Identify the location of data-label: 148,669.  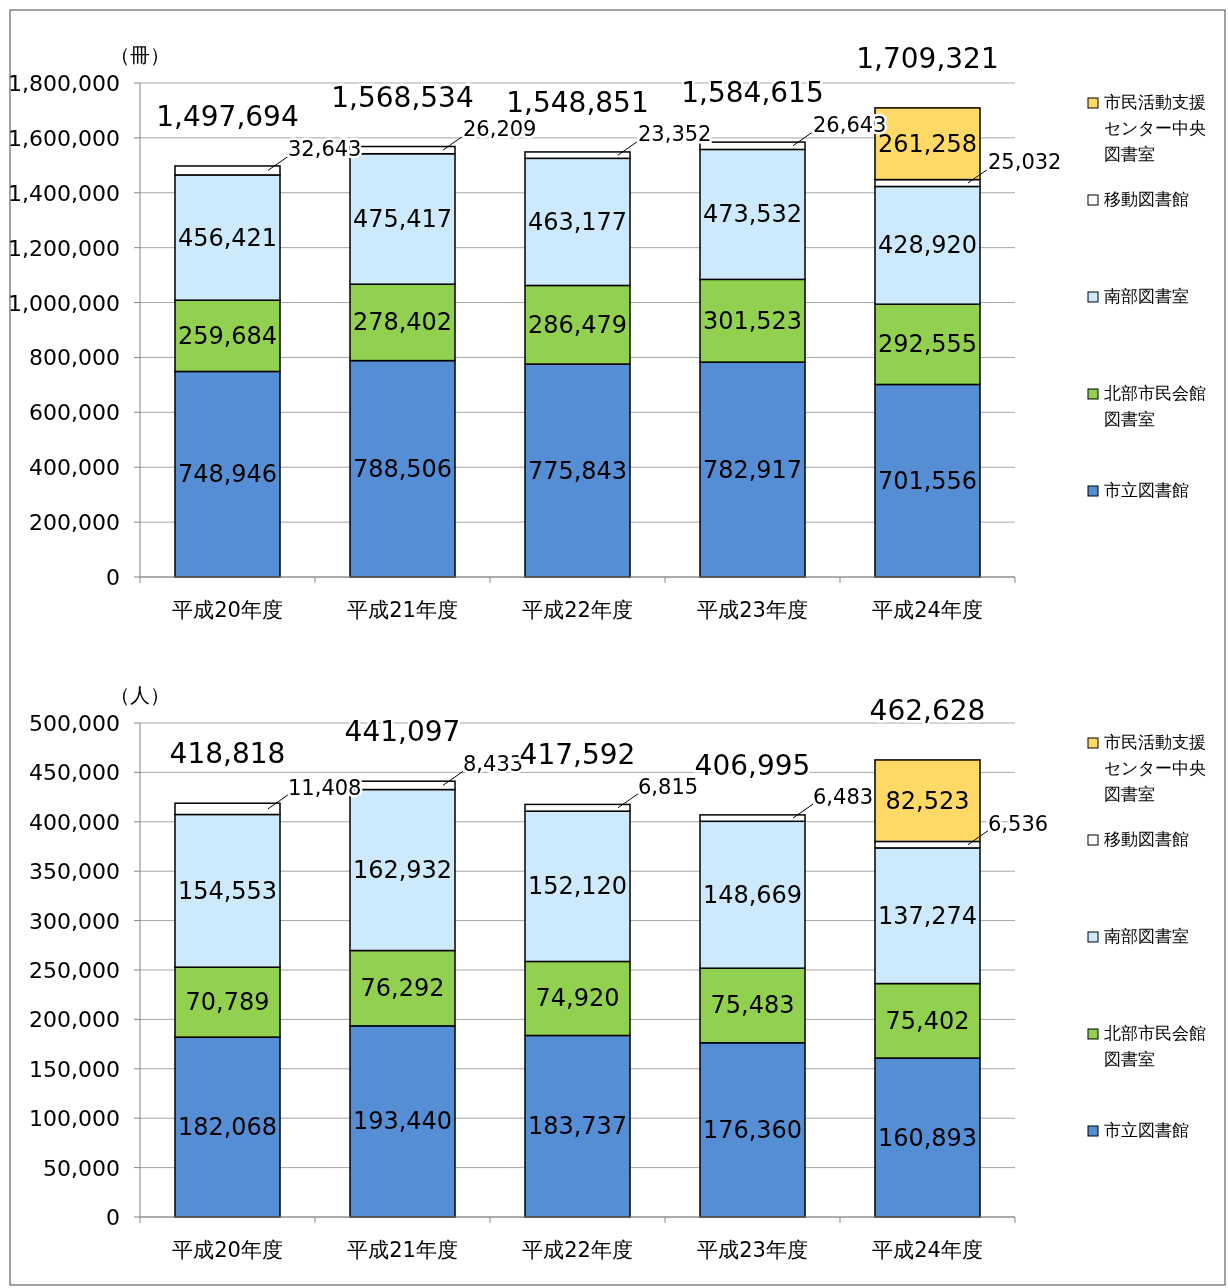
(752, 894).